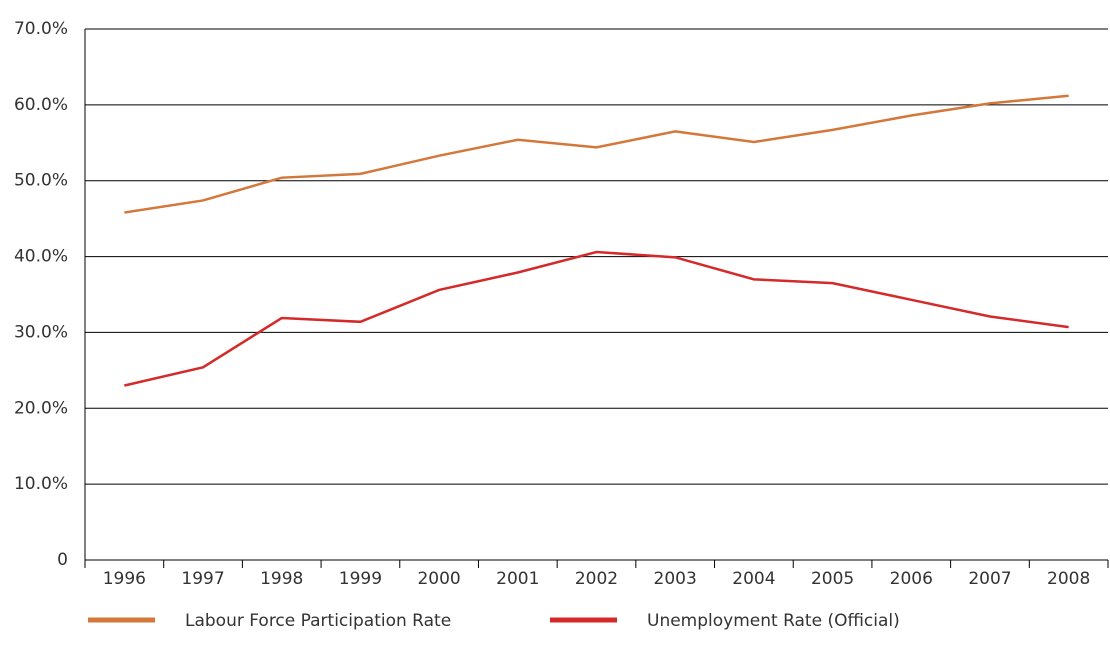 This screenshot has height=662, width=1110. I want to click on y-tick-label: 50.0%, so click(41, 181).